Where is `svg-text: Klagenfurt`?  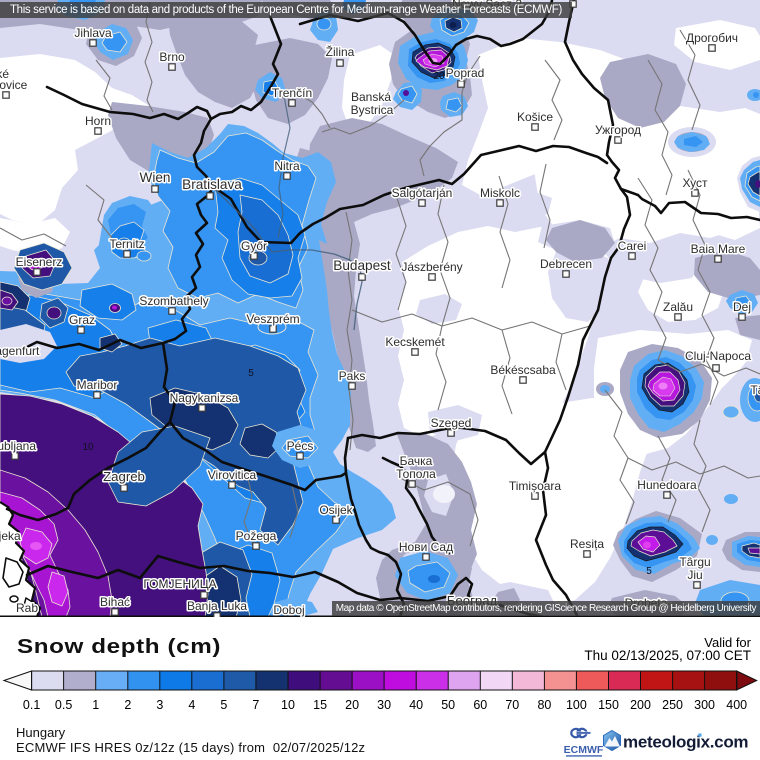
svg-text: Klagenfurt is located at coordinates (20, 351).